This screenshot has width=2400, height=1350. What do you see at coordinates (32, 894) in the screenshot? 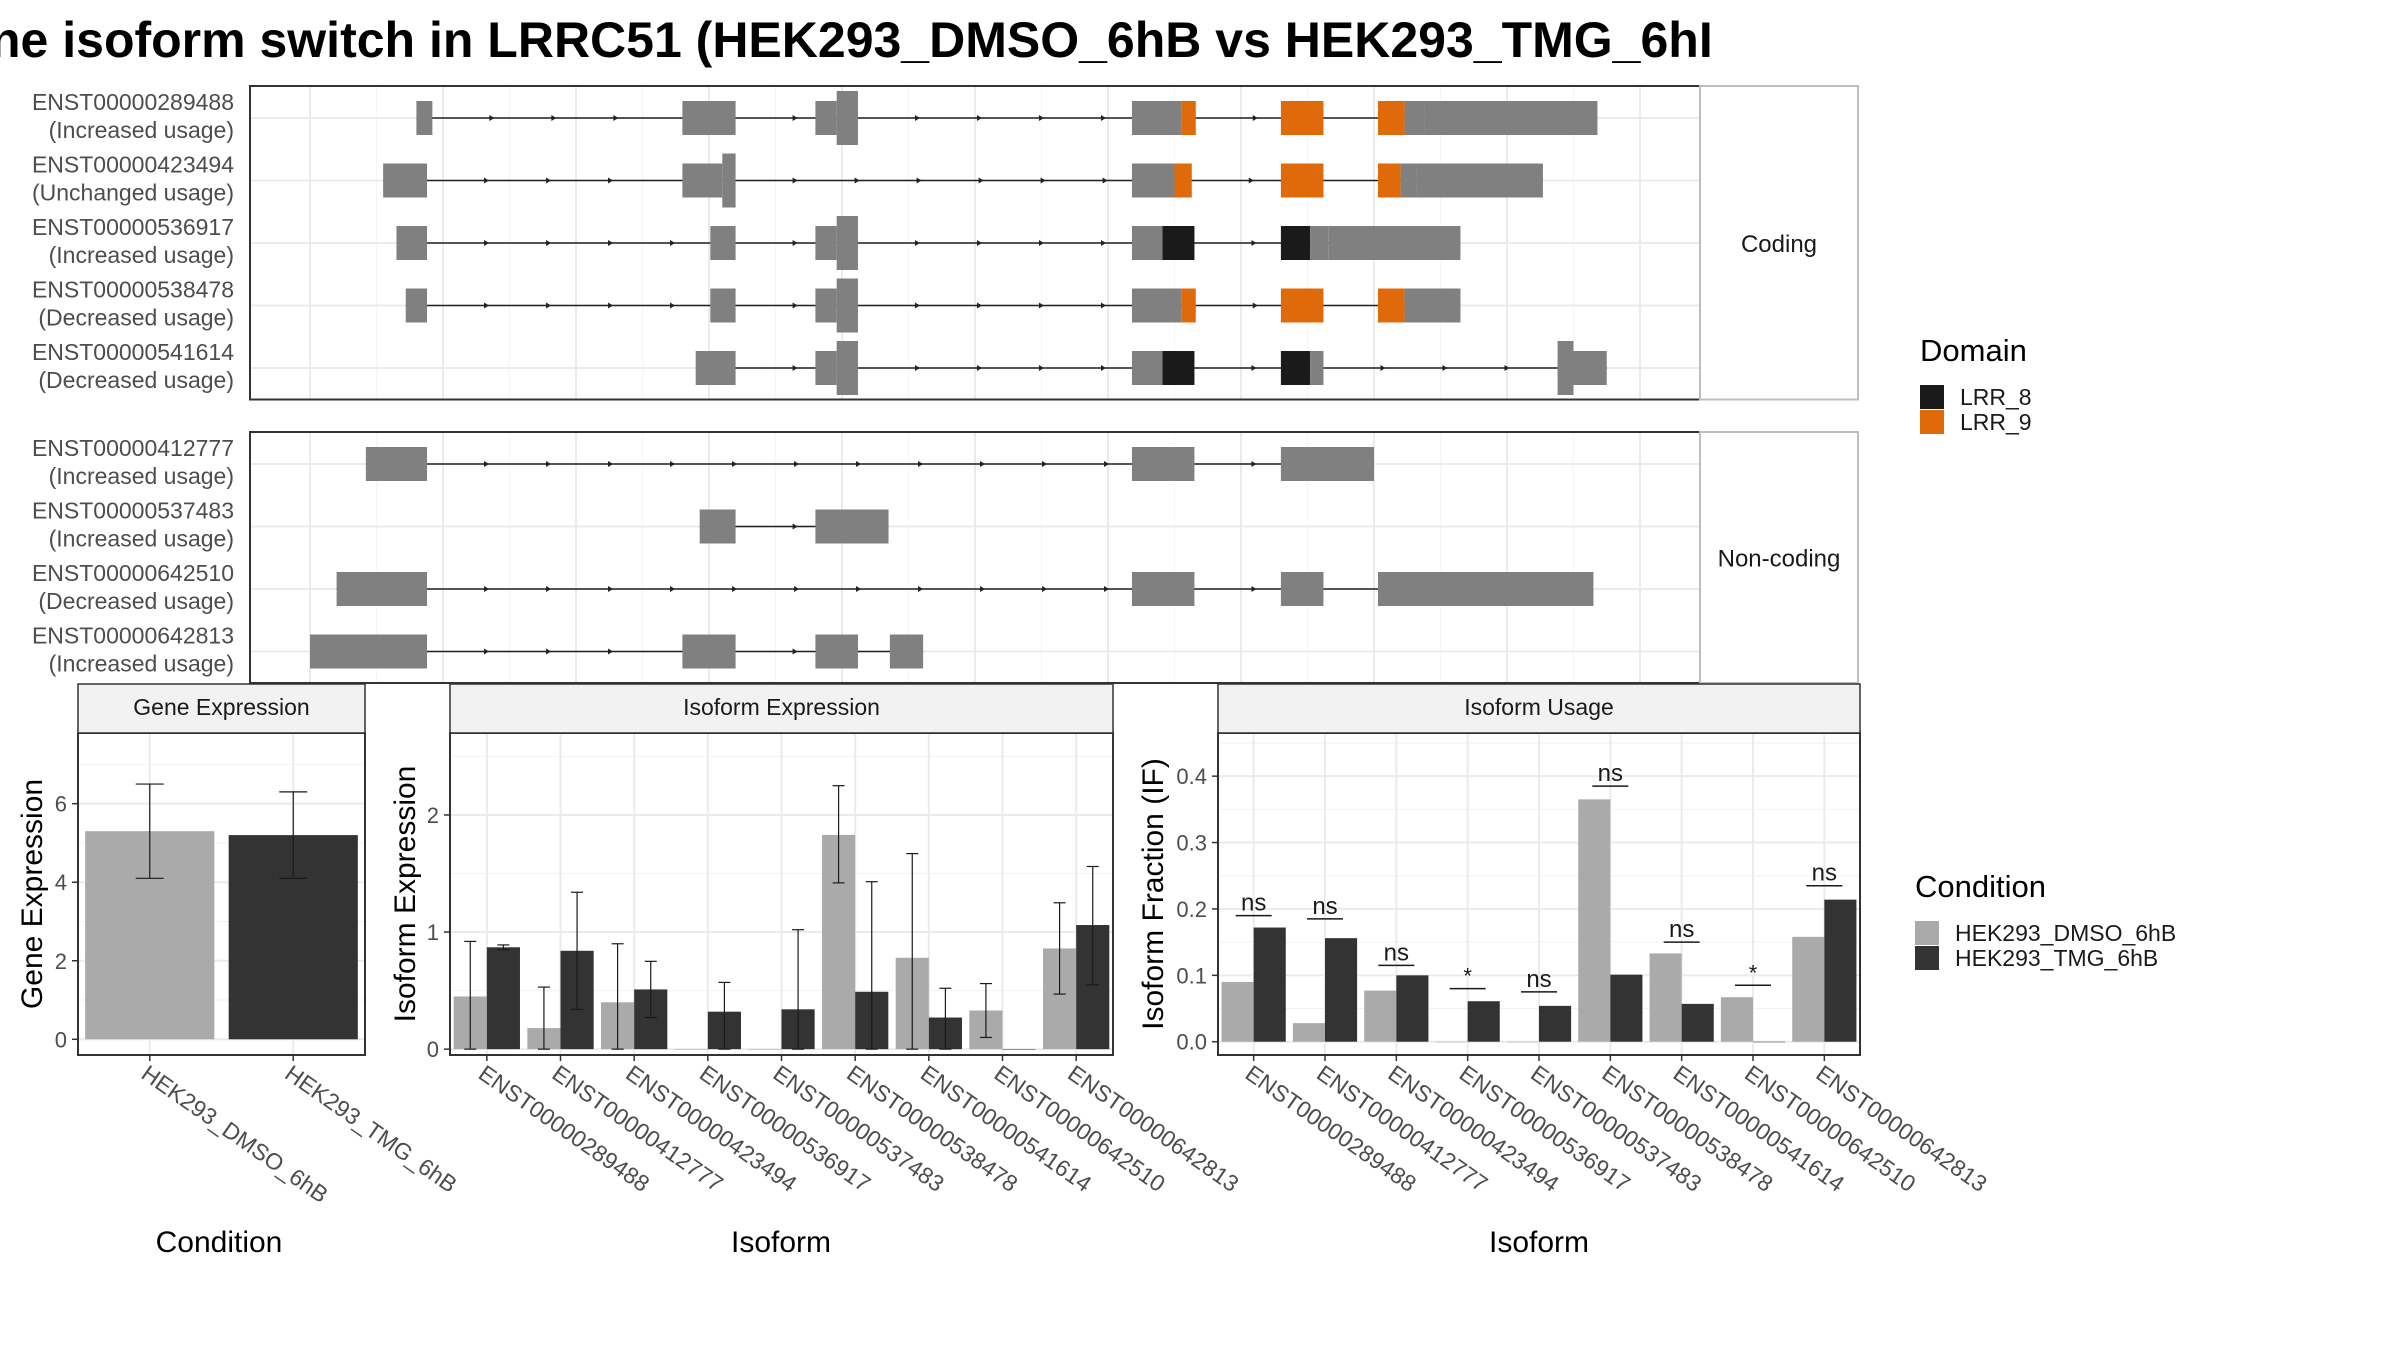
I see `y-axis-title: Gene Expression` at bounding box center [32, 894].